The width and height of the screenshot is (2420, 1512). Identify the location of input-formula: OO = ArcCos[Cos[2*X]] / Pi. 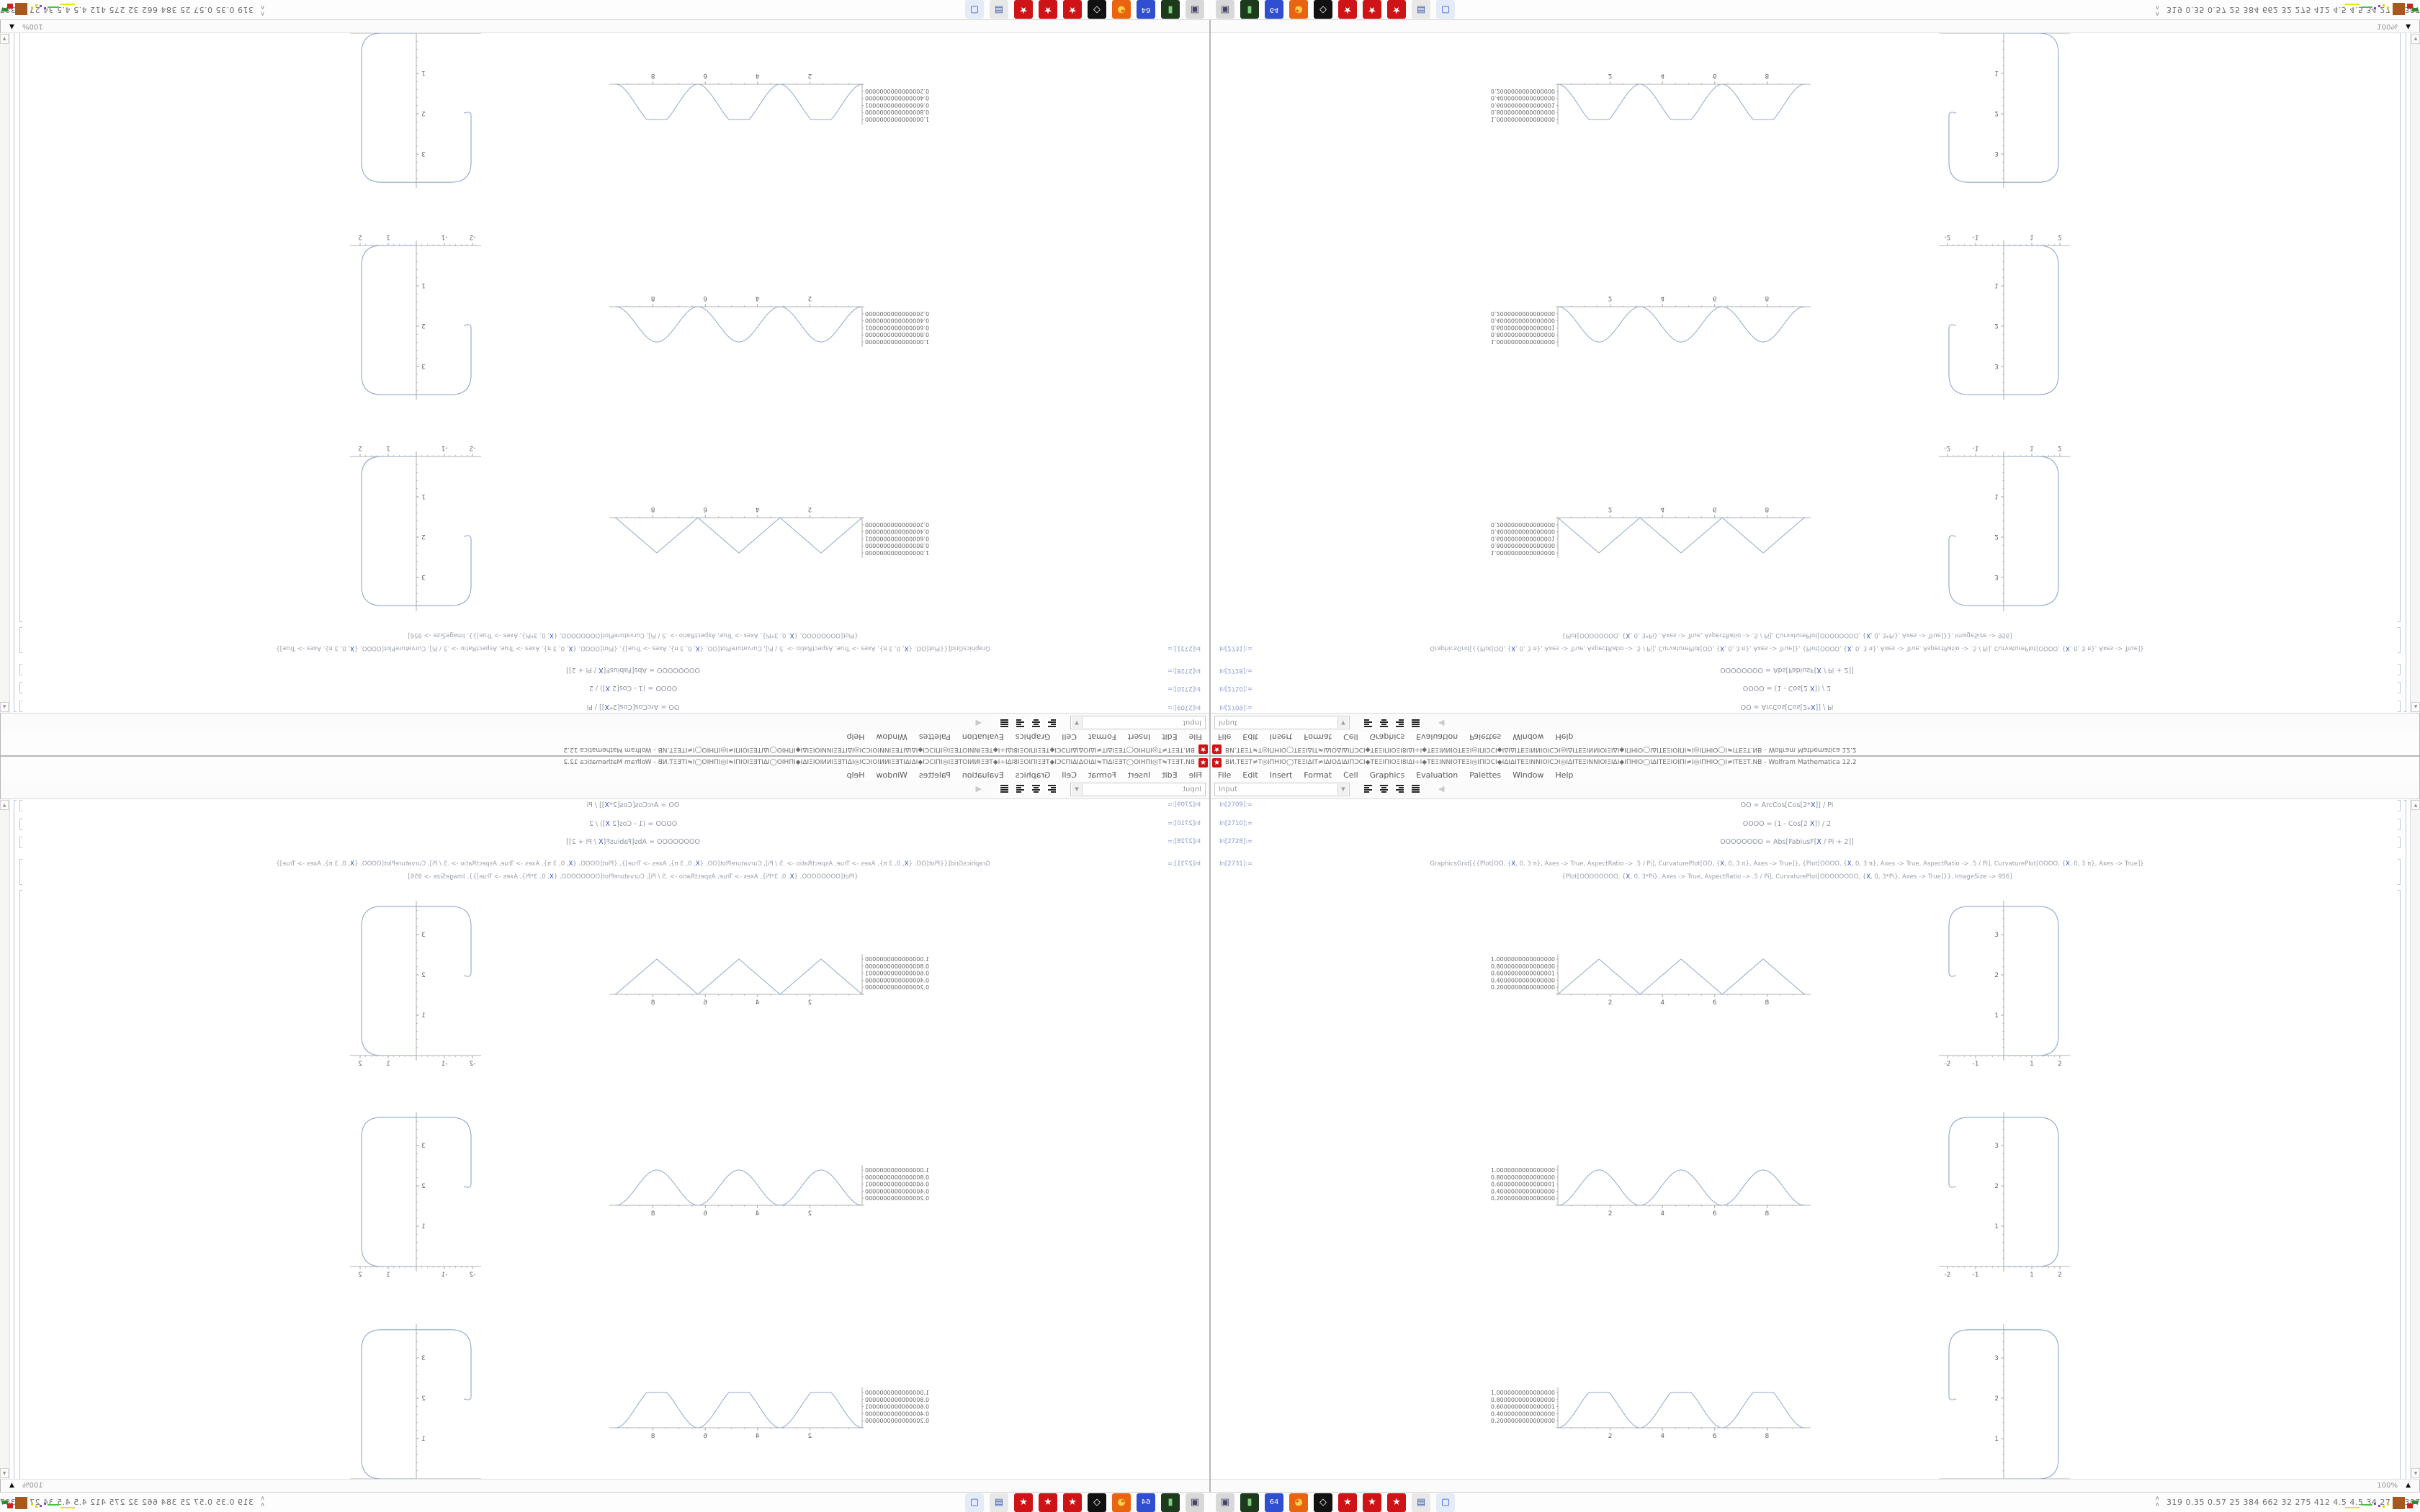
(1787, 707).